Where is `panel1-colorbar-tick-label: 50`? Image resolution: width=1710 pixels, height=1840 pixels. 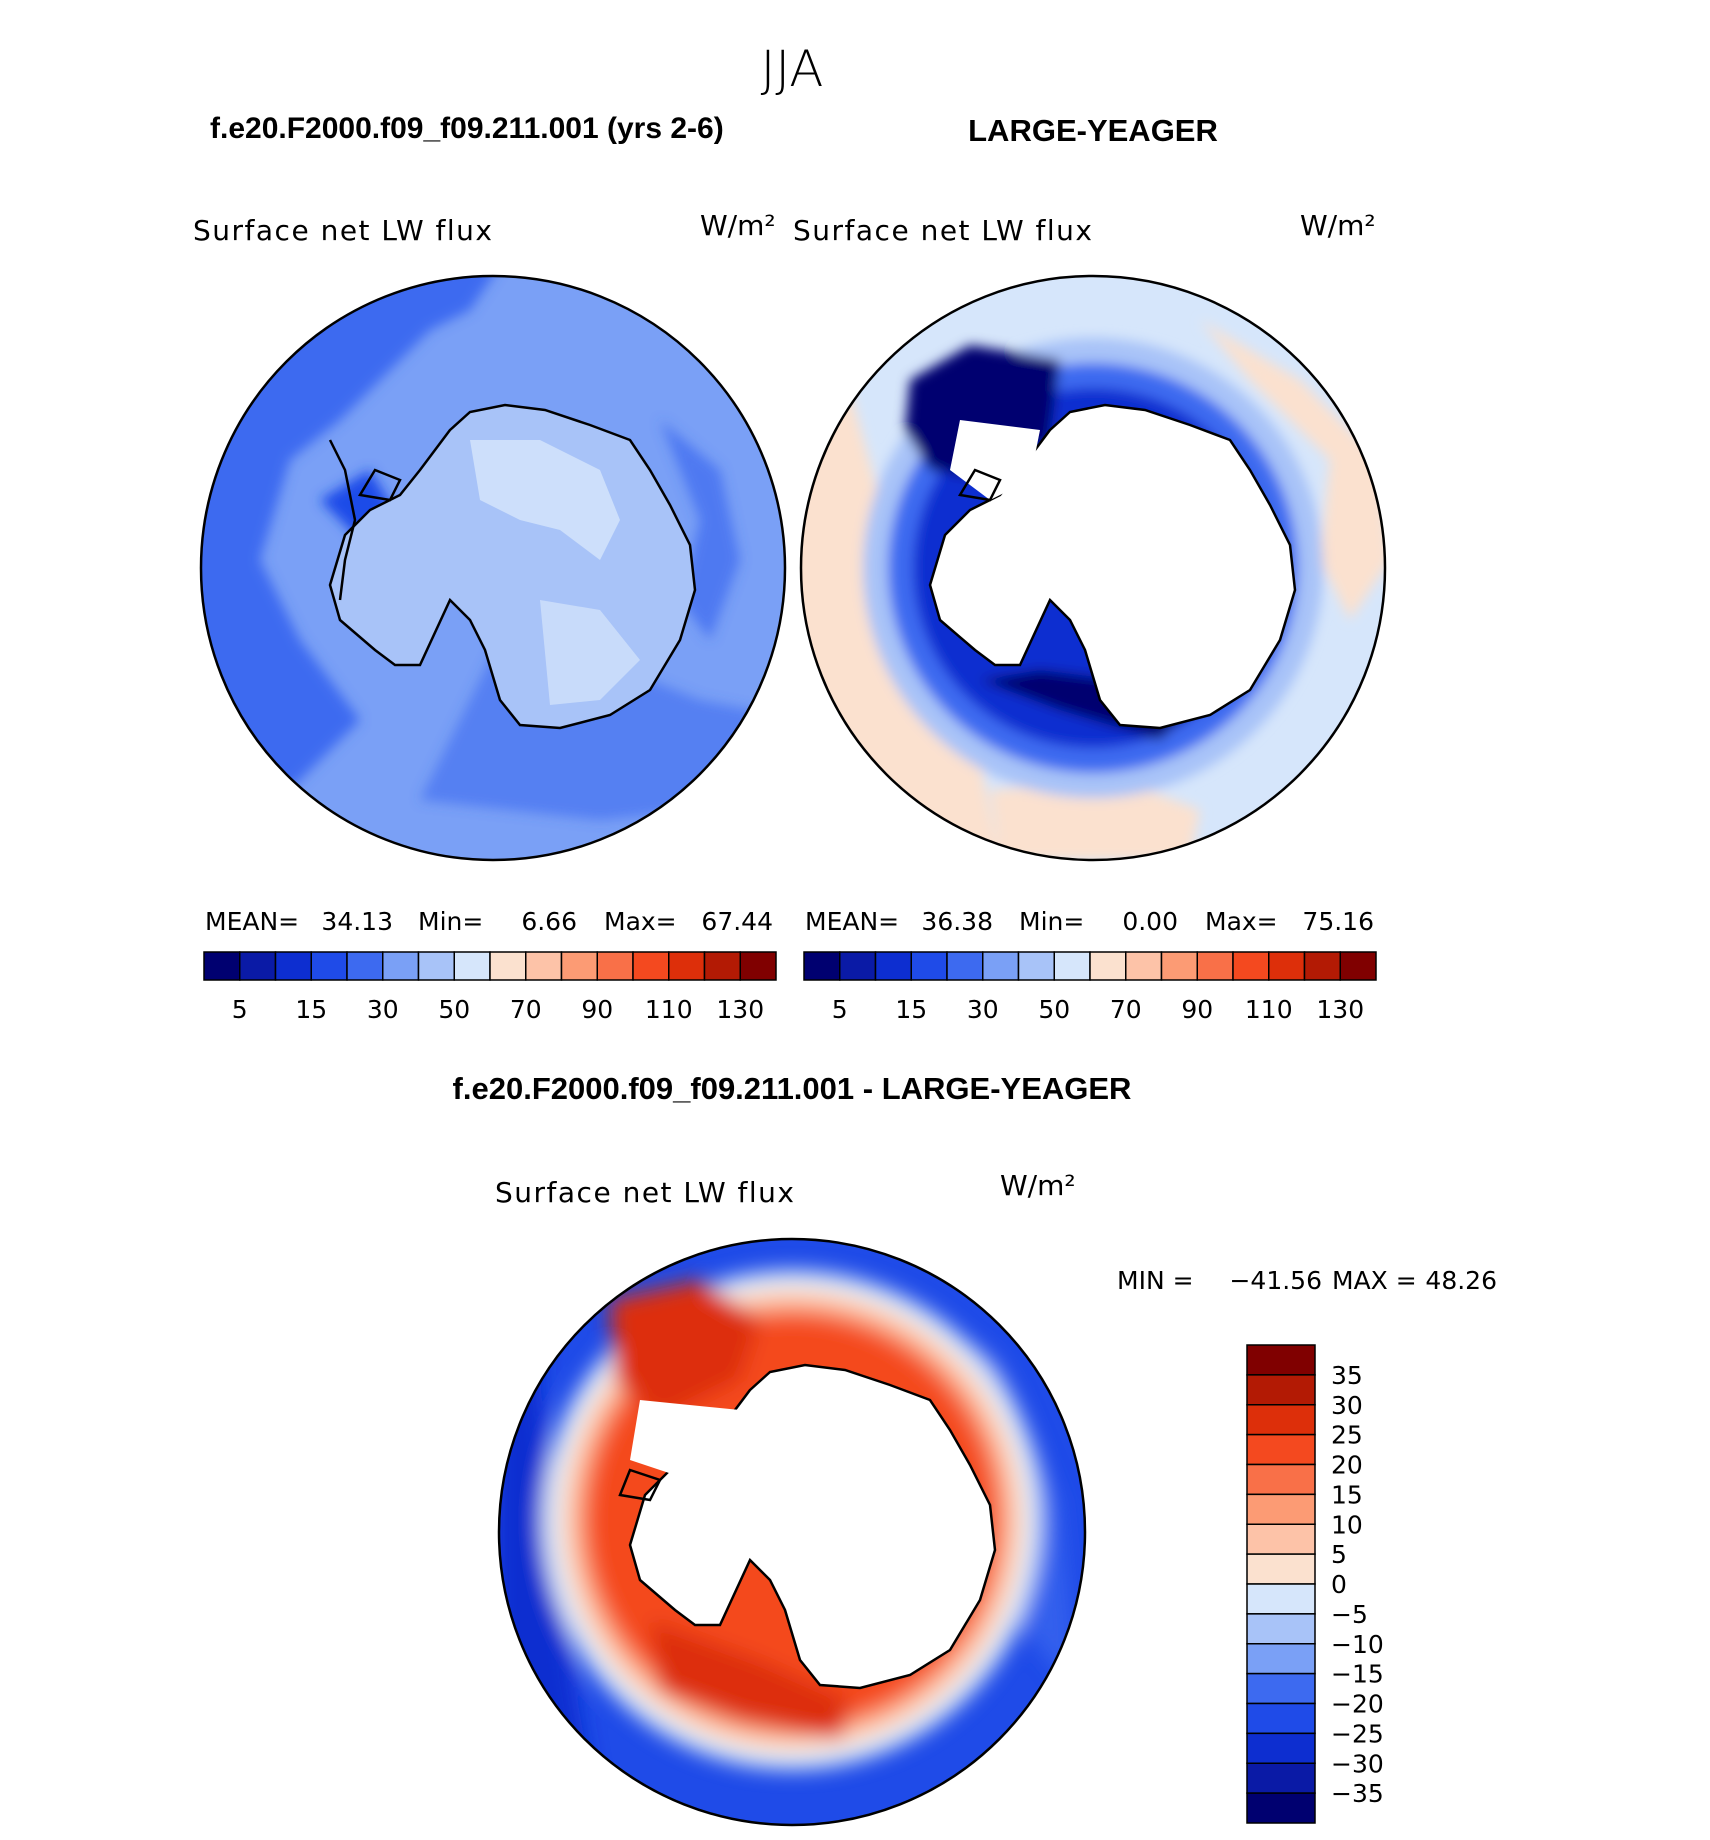 panel1-colorbar-tick-label: 50 is located at coordinates (454, 1009).